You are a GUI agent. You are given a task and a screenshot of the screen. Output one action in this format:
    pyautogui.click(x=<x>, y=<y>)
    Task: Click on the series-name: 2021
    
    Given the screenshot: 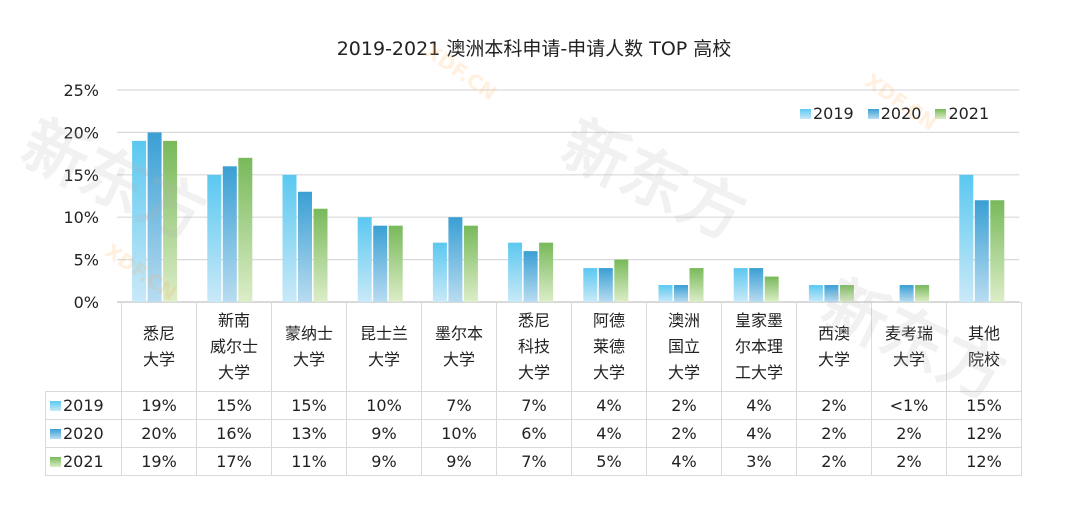 What is the action you would take?
    pyautogui.click(x=83, y=461)
    